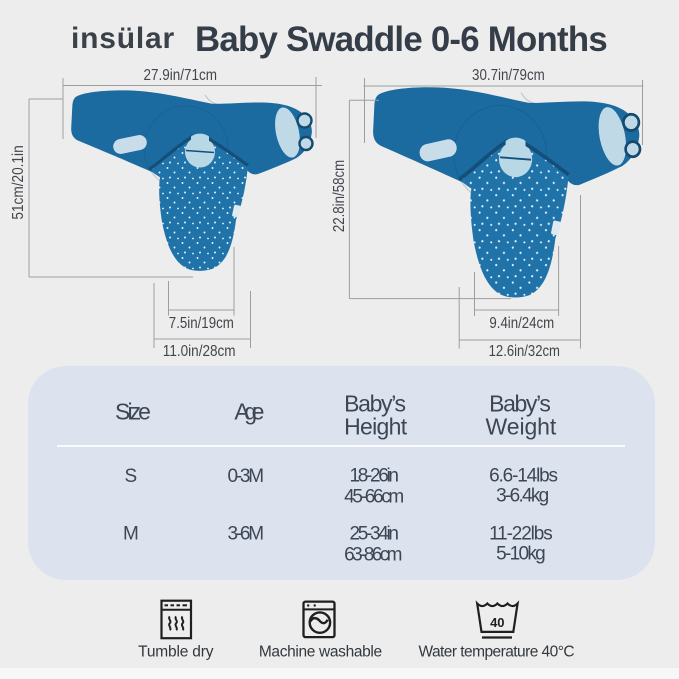 Image resolution: width=679 pixels, height=679 pixels. Describe the element at coordinates (497, 622) in the screenshot. I see `svg-text: 40` at that location.